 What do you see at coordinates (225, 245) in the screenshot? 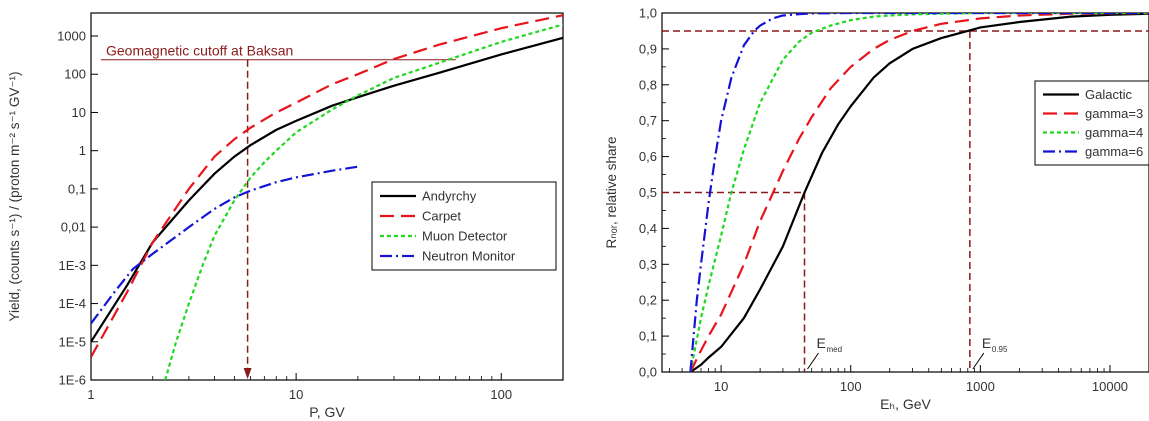
I see `series-line-neutron-monitor` at bounding box center [225, 245].